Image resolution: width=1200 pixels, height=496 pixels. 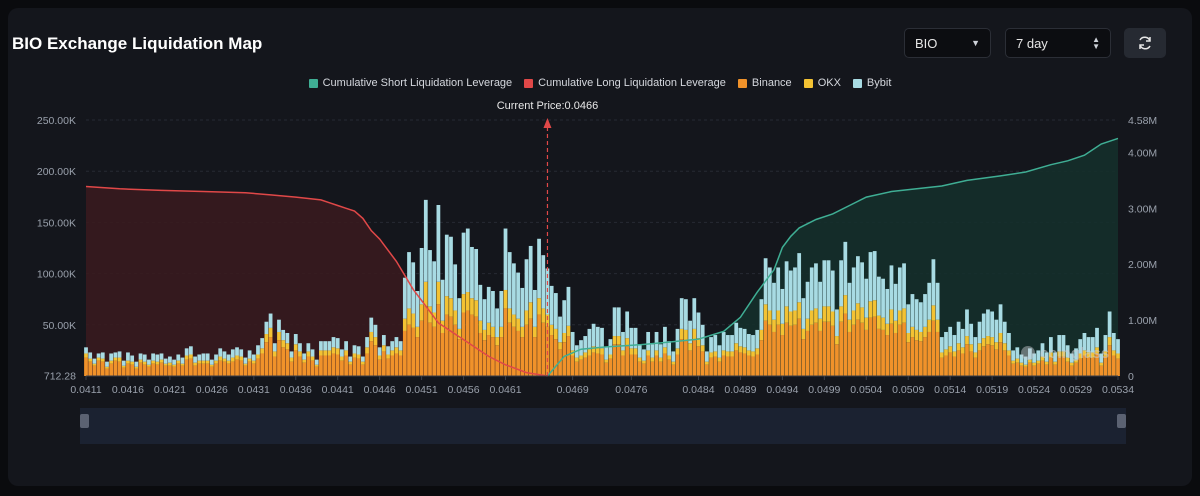 I want to click on legend-item-short: Cumulative Short Liquidation Leverage, so click(x=410, y=83).